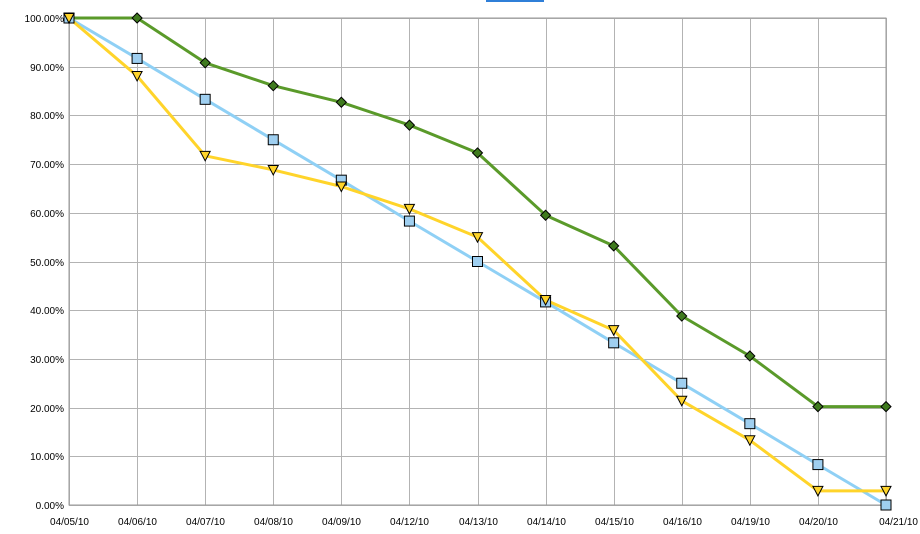 This screenshot has height=534, width=920. Describe the element at coordinates (47, 409) in the screenshot. I see `y-tick-label: 20.00%` at that location.